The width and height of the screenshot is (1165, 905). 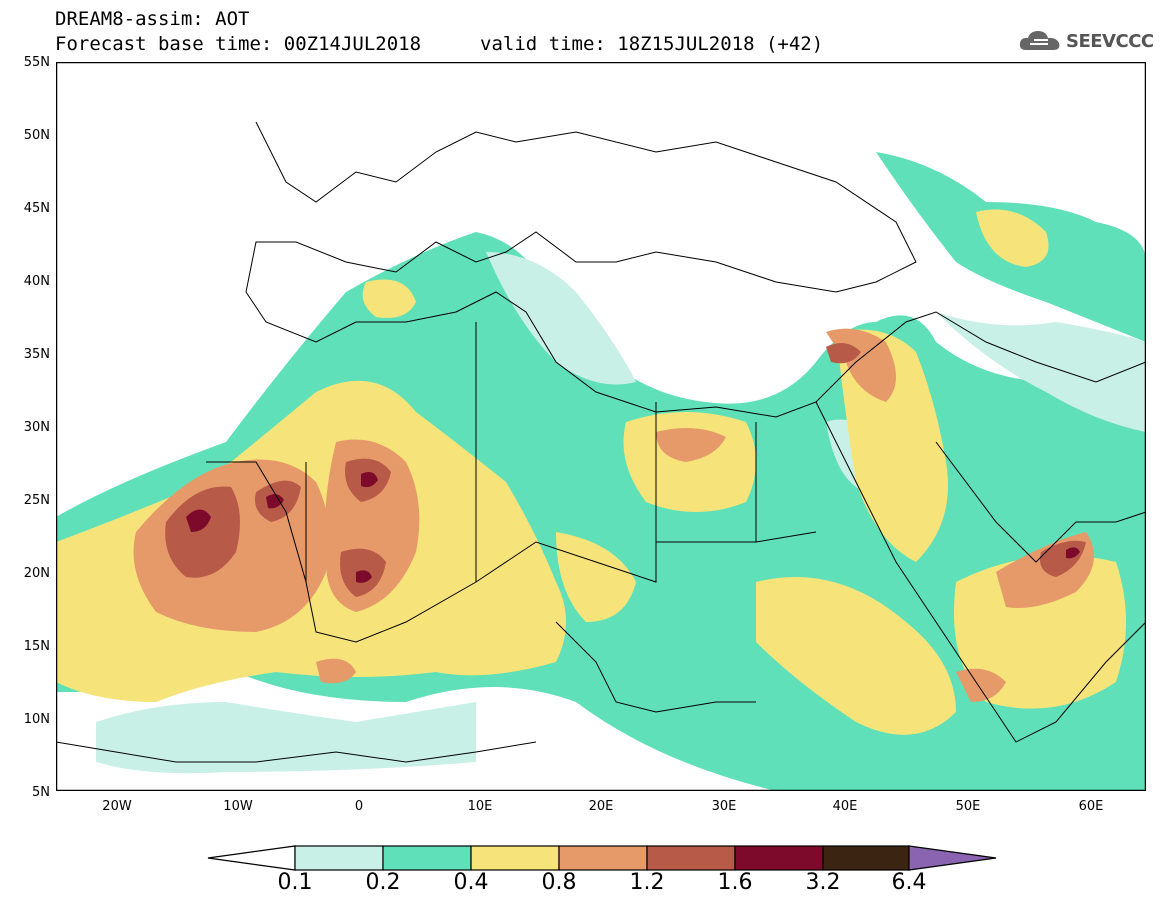 I want to click on lat-label: 50N, so click(x=36, y=135).